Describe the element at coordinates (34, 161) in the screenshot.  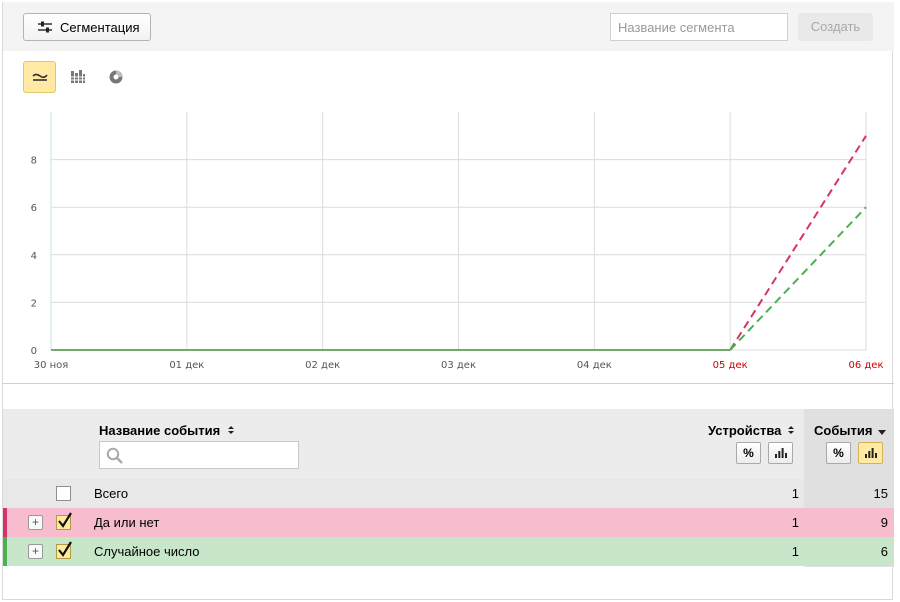
I see `y-tick-label: 8` at that location.